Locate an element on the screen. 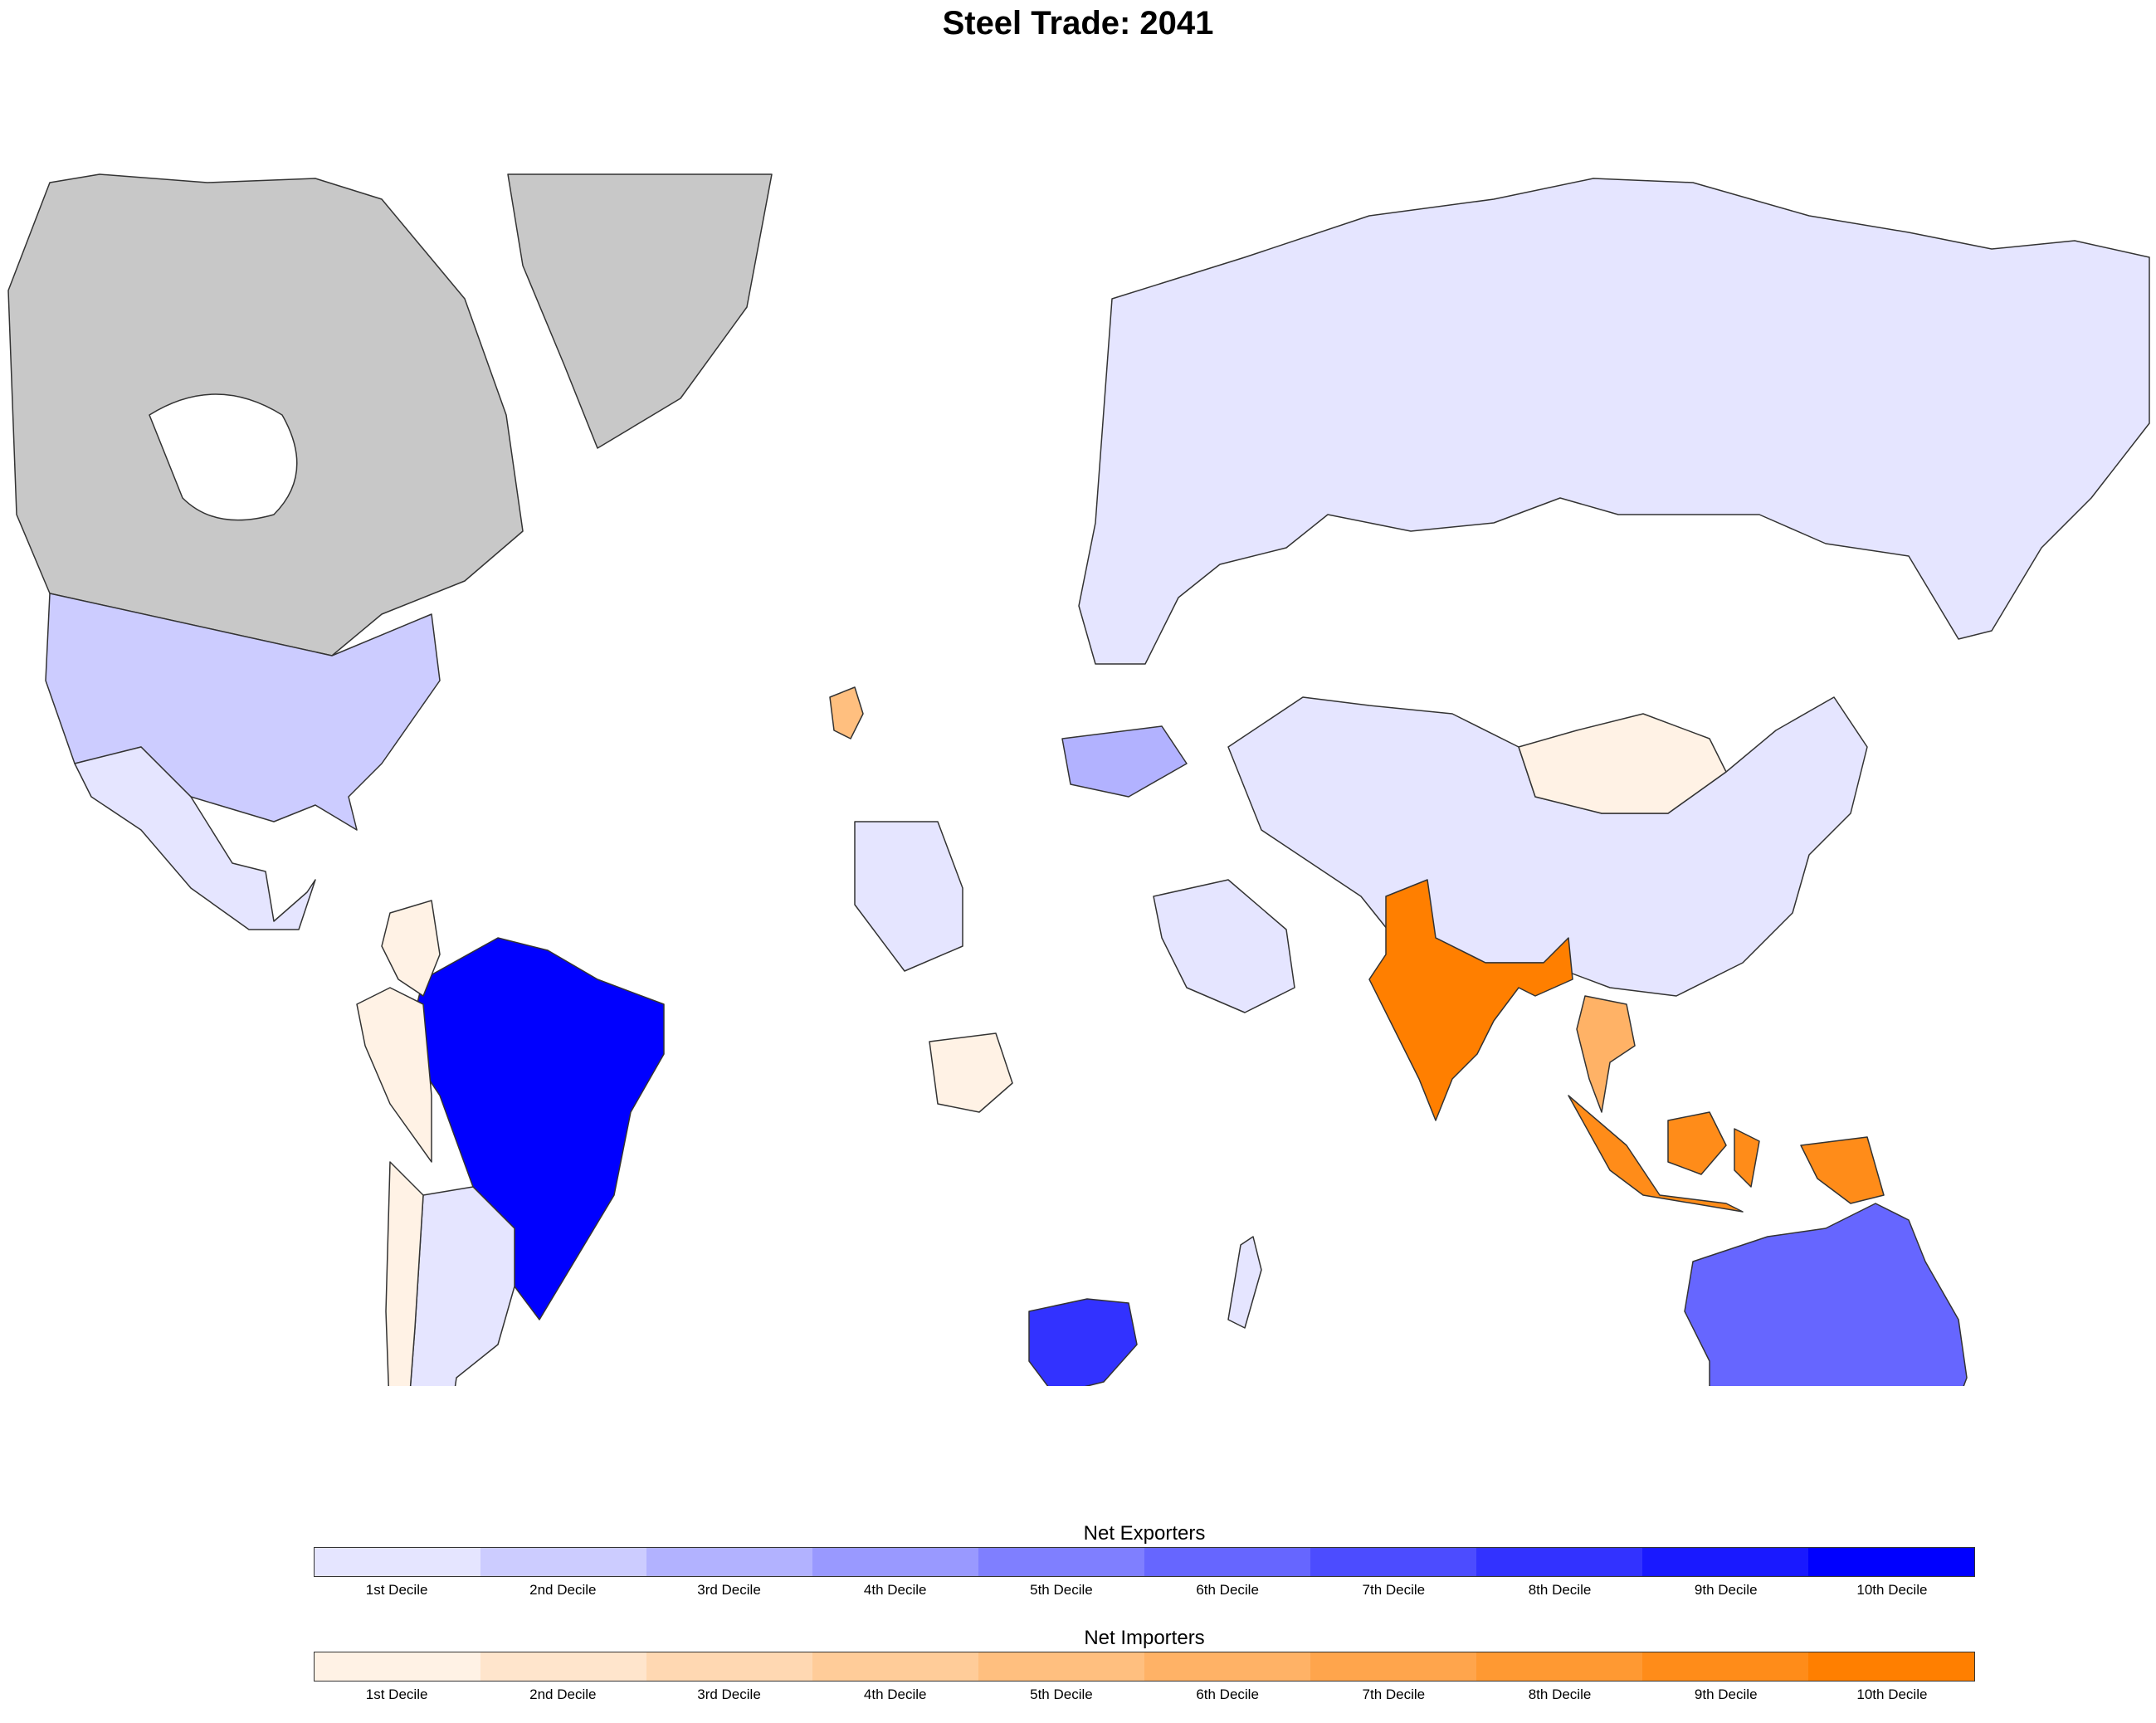 The height and width of the screenshot is (1723, 2156). legend-exporters-label-2: 2nd Decile is located at coordinates (563, 1590).